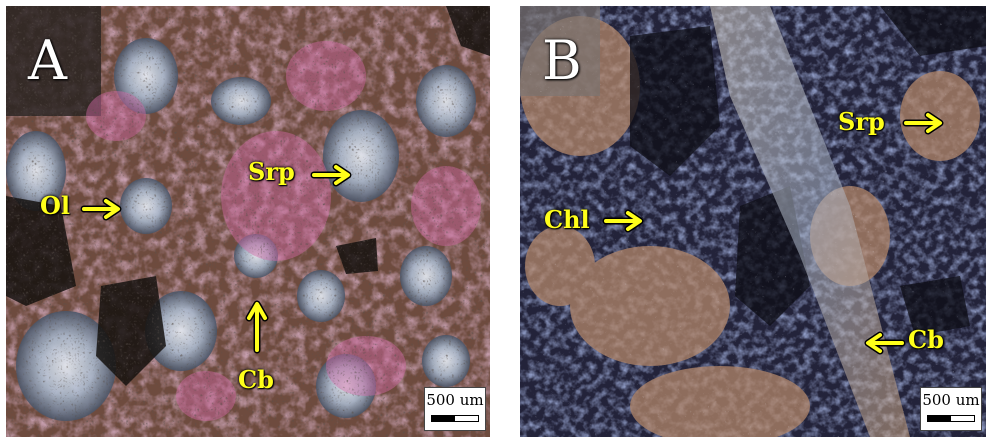 Image resolution: width=992 pixels, height=443 pixels. I want to click on label-chlorite: Chl, so click(567, 219).